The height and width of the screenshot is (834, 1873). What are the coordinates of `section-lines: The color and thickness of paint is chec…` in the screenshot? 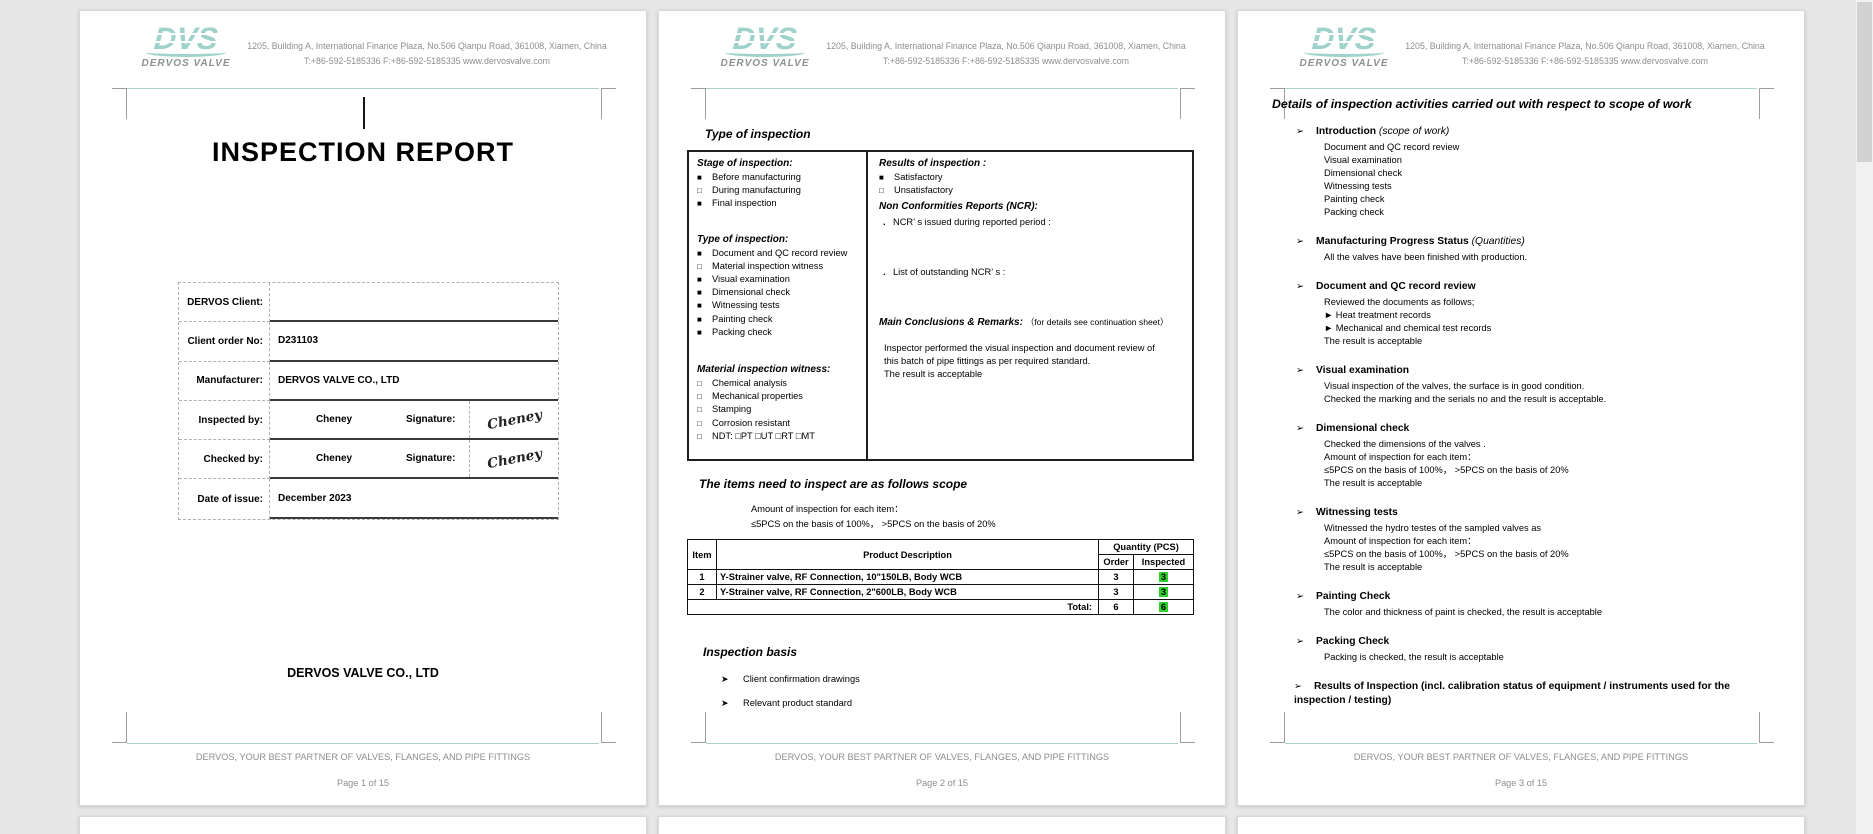 It's located at (1527, 612).